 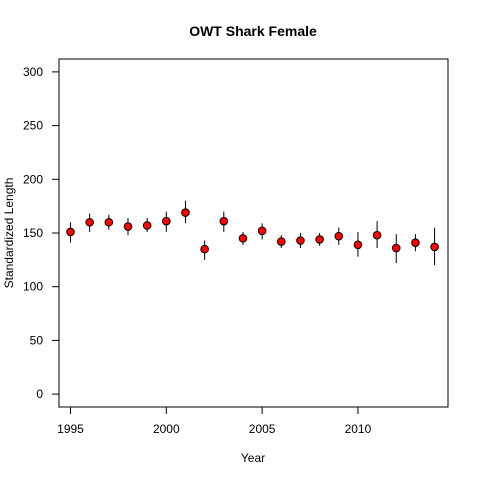 What do you see at coordinates (33, 126) in the screenshot?
I see `y-tick-label: 250` at bounding box center [33, 126].